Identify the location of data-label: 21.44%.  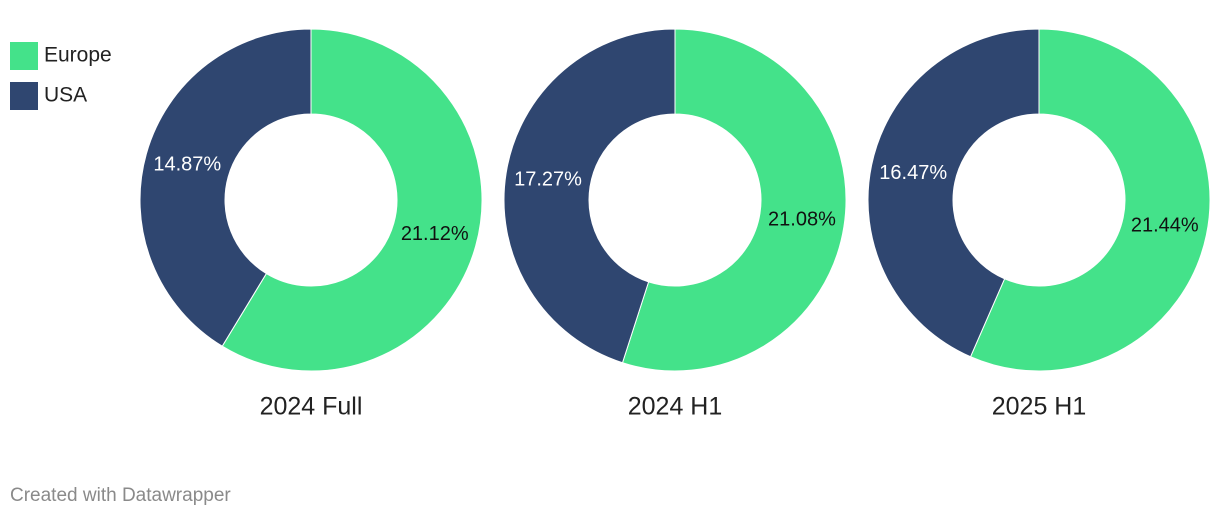
(1165, 226).